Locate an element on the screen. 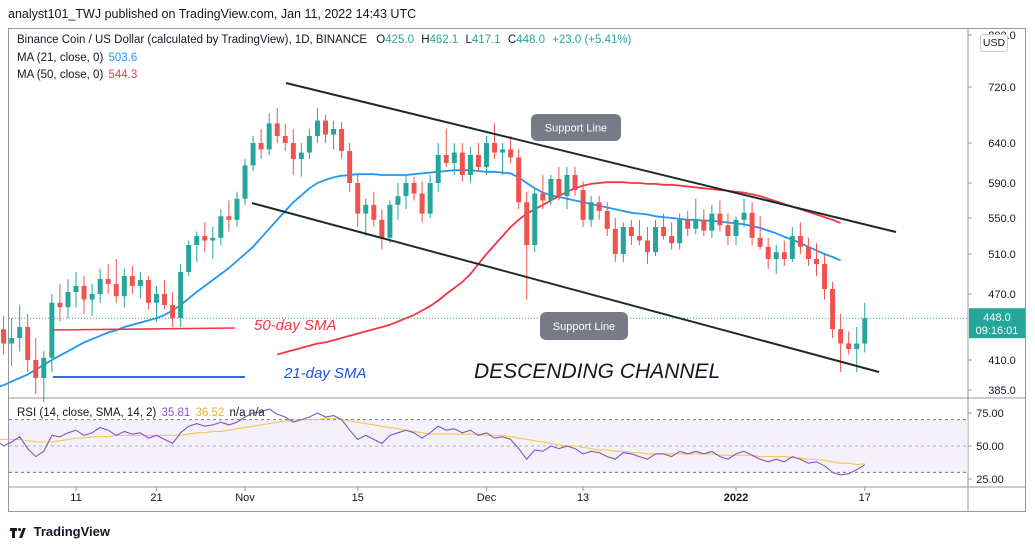 The height and width of the screenshot is (548, 1035). price-tick-label: 550.0 is located at coordinates (1002, 219).